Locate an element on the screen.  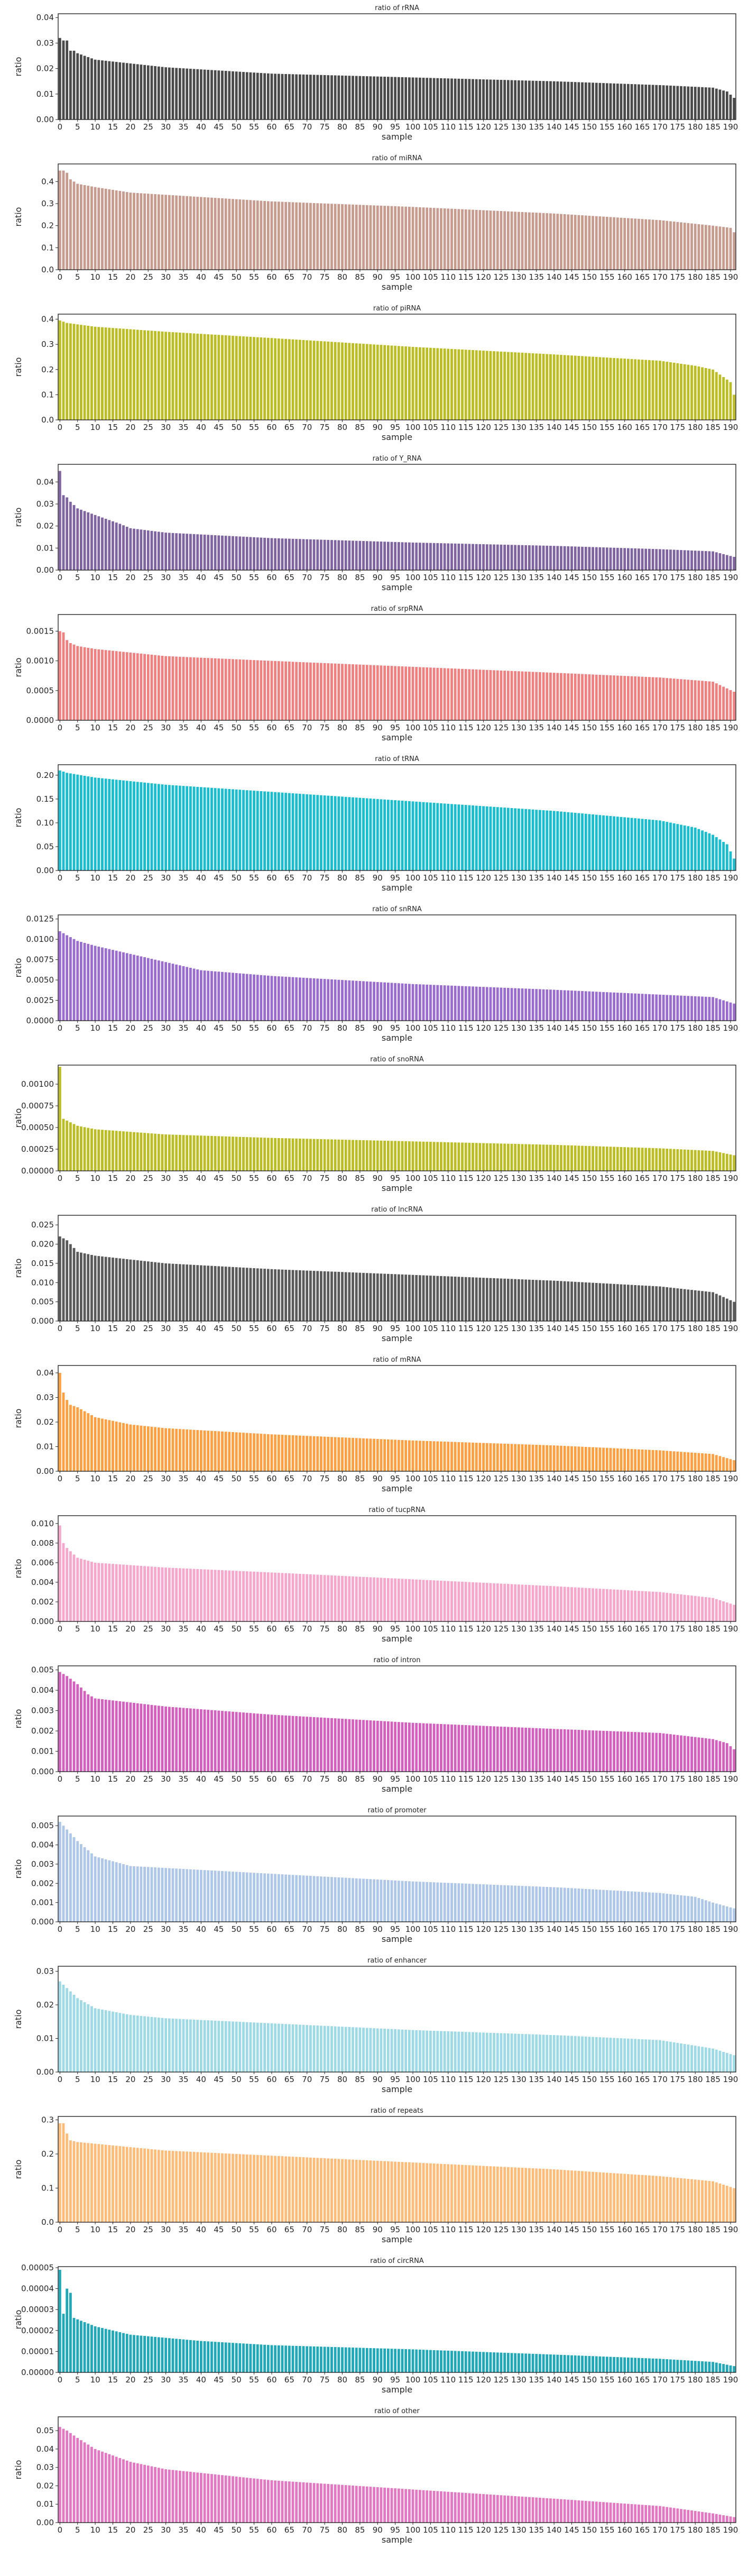
x-tick-label: 10 is located at coordinates (95, 1478).